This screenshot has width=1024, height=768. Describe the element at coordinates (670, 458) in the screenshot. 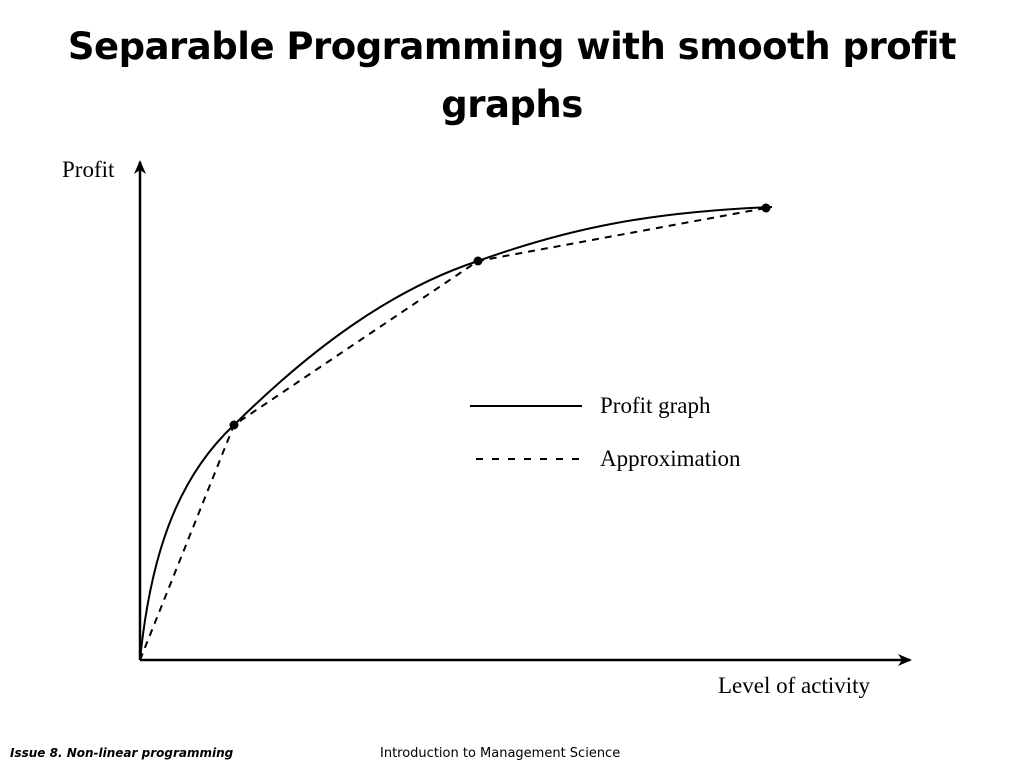

I see `legend-dashed-label: Approximation` at that location.